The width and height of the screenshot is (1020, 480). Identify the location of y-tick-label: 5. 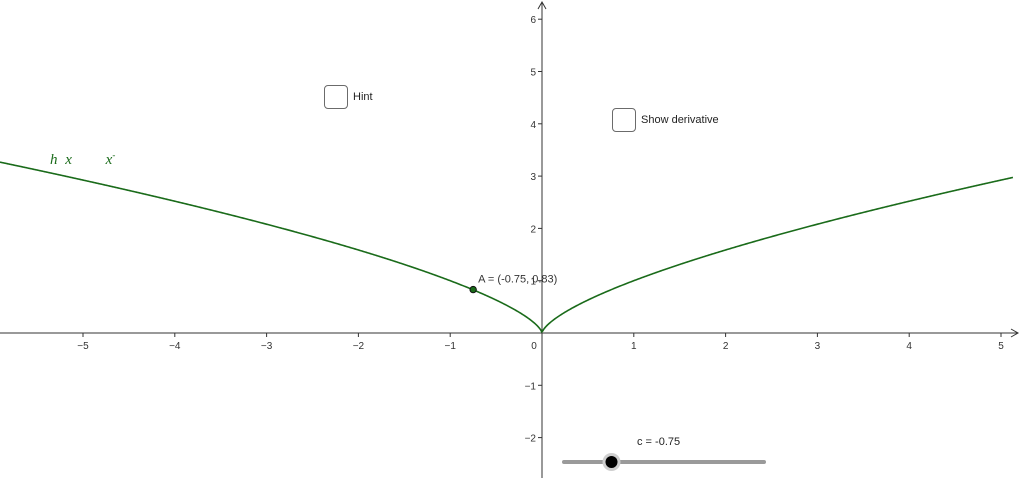
(533, 73).